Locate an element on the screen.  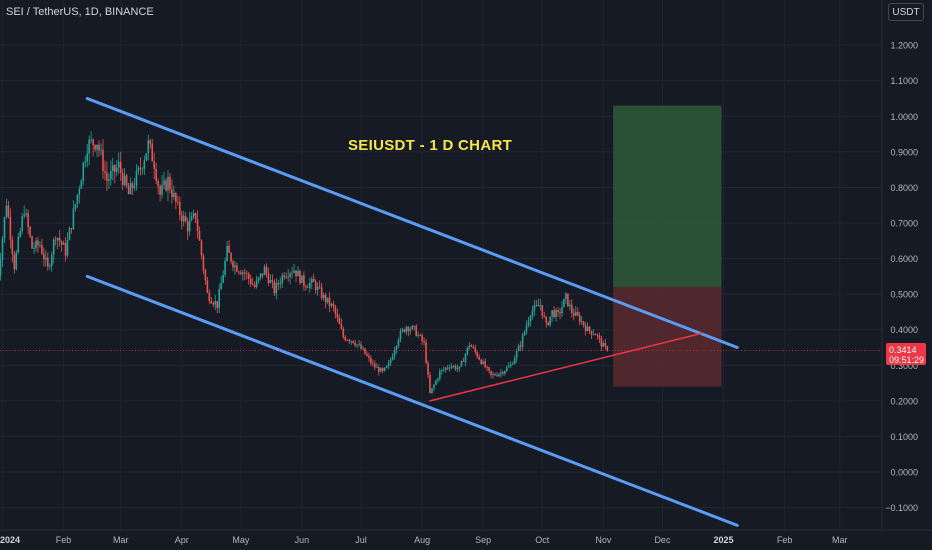
target-zone is located at coordinates (667, 196).